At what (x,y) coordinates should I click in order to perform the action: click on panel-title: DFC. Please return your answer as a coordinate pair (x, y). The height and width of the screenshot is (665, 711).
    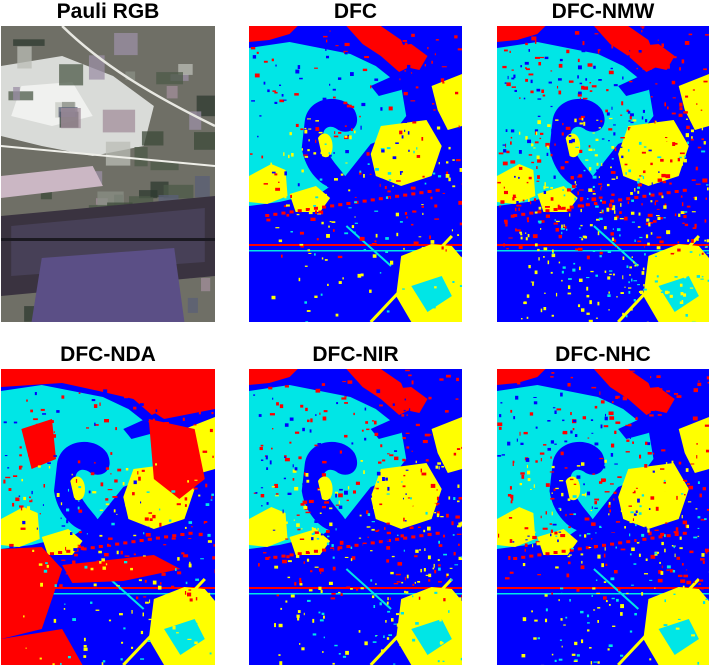
    Looking at the image, I should click on (355, 11).